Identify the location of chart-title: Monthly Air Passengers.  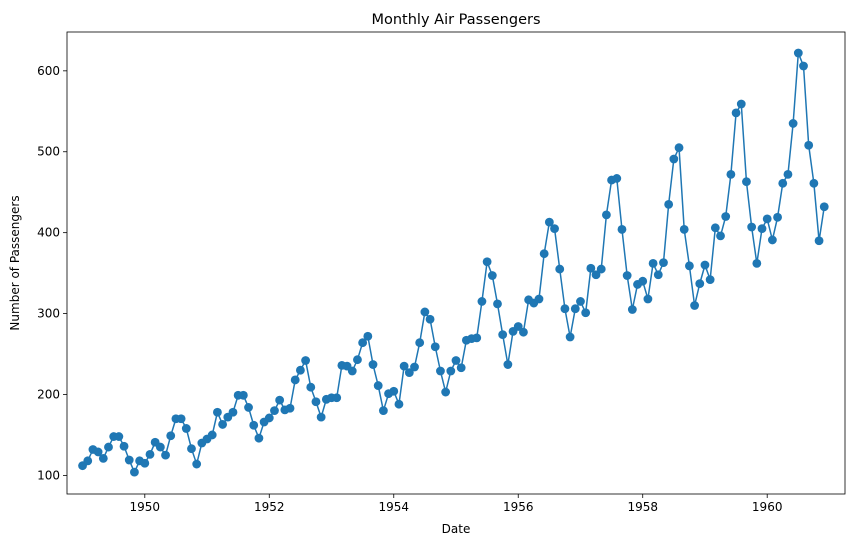
(455, 20).